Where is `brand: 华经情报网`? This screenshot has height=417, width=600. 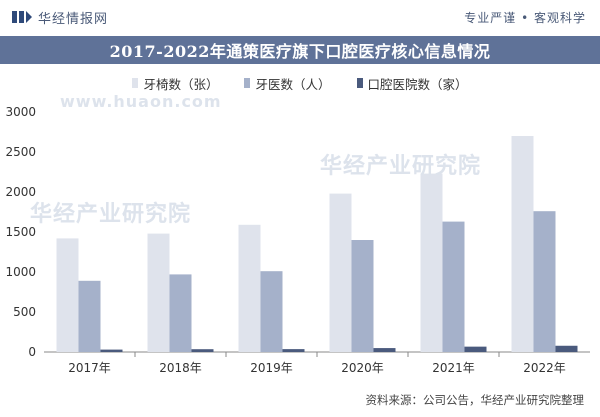 brand: 华经情报网 is located at coordinates (60, 17).